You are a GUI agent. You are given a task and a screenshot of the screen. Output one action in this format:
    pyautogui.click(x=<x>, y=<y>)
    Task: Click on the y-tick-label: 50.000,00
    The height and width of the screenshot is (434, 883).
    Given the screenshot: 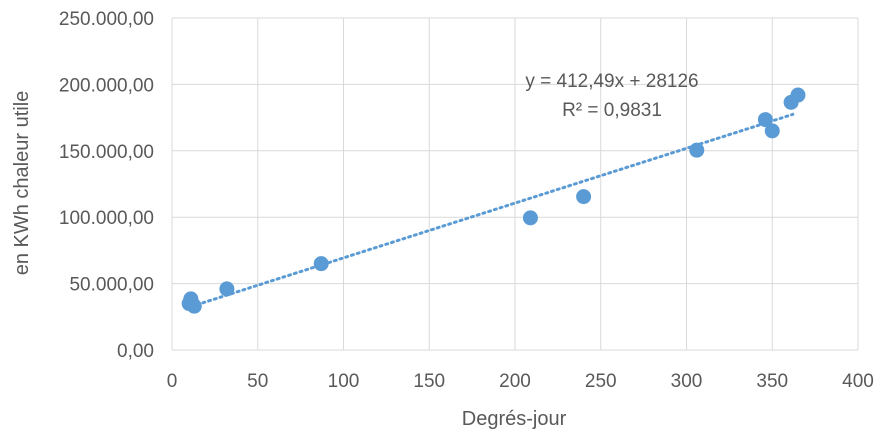 What is the action you would take?
    pyautogui.click(x=111, y=285)
    